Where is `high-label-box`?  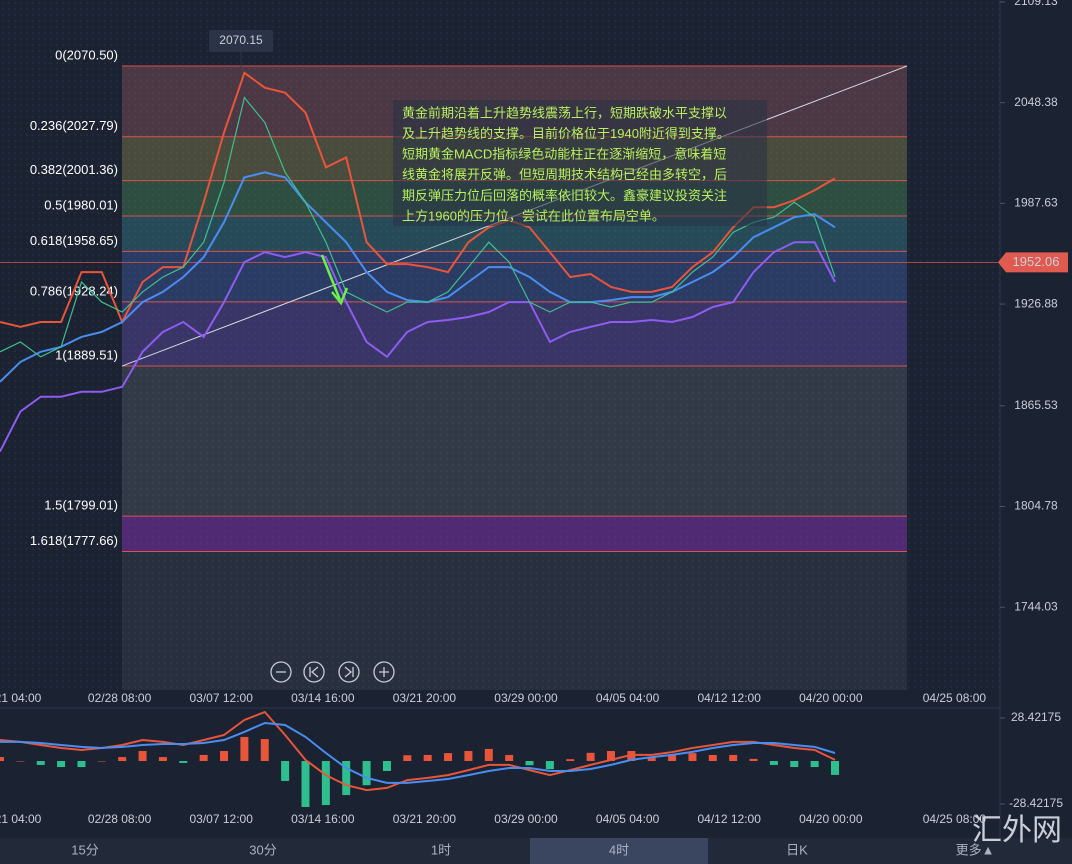 high-label-box is located at coordinates (241, 41).